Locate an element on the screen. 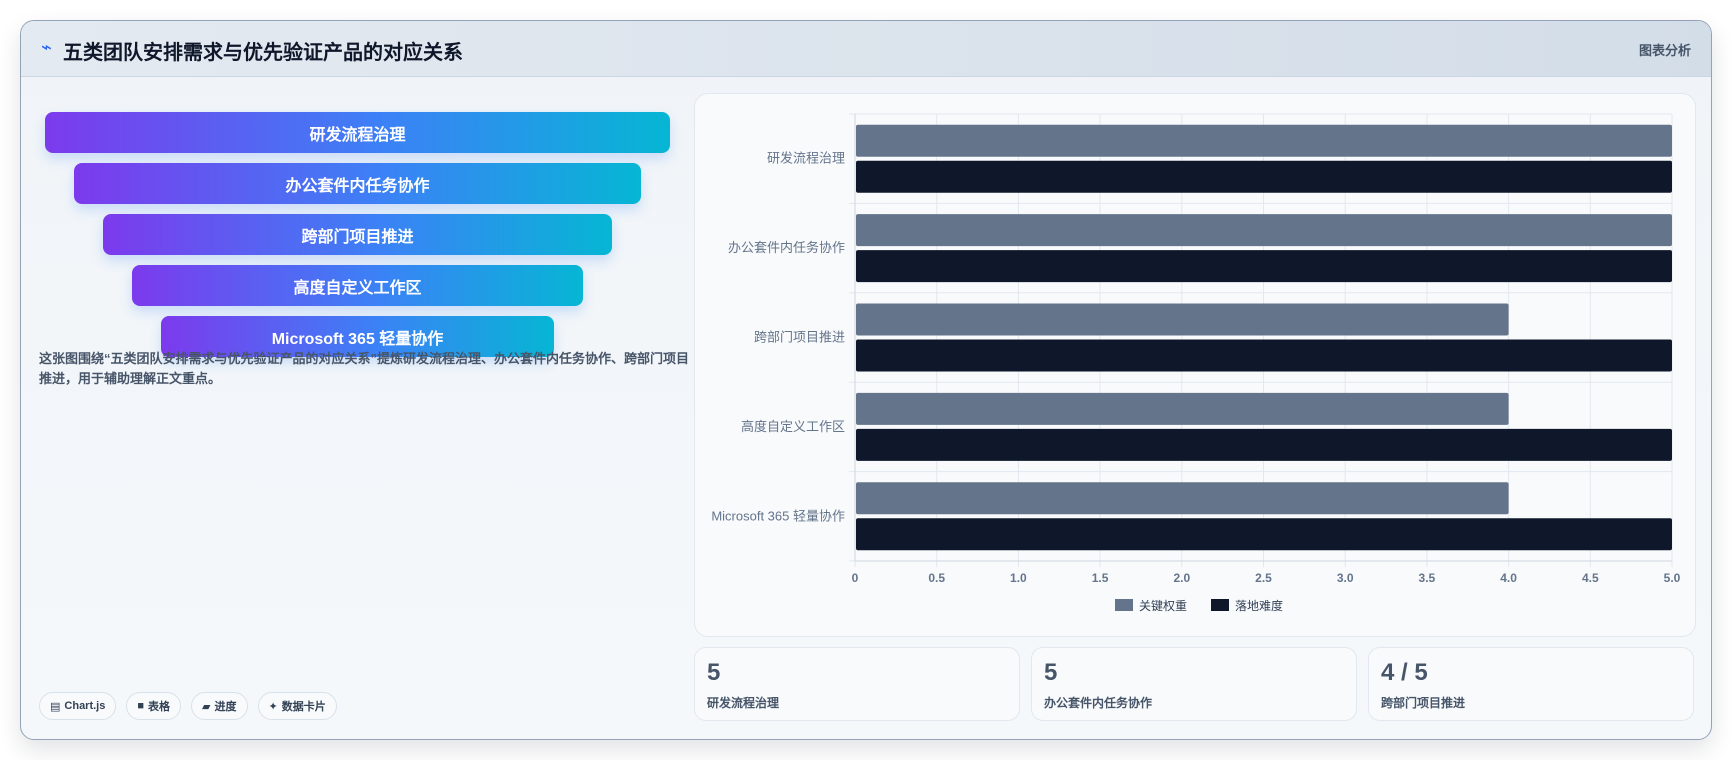  tag-progress: ▰ 进度 is located at coordinates (219, 706).